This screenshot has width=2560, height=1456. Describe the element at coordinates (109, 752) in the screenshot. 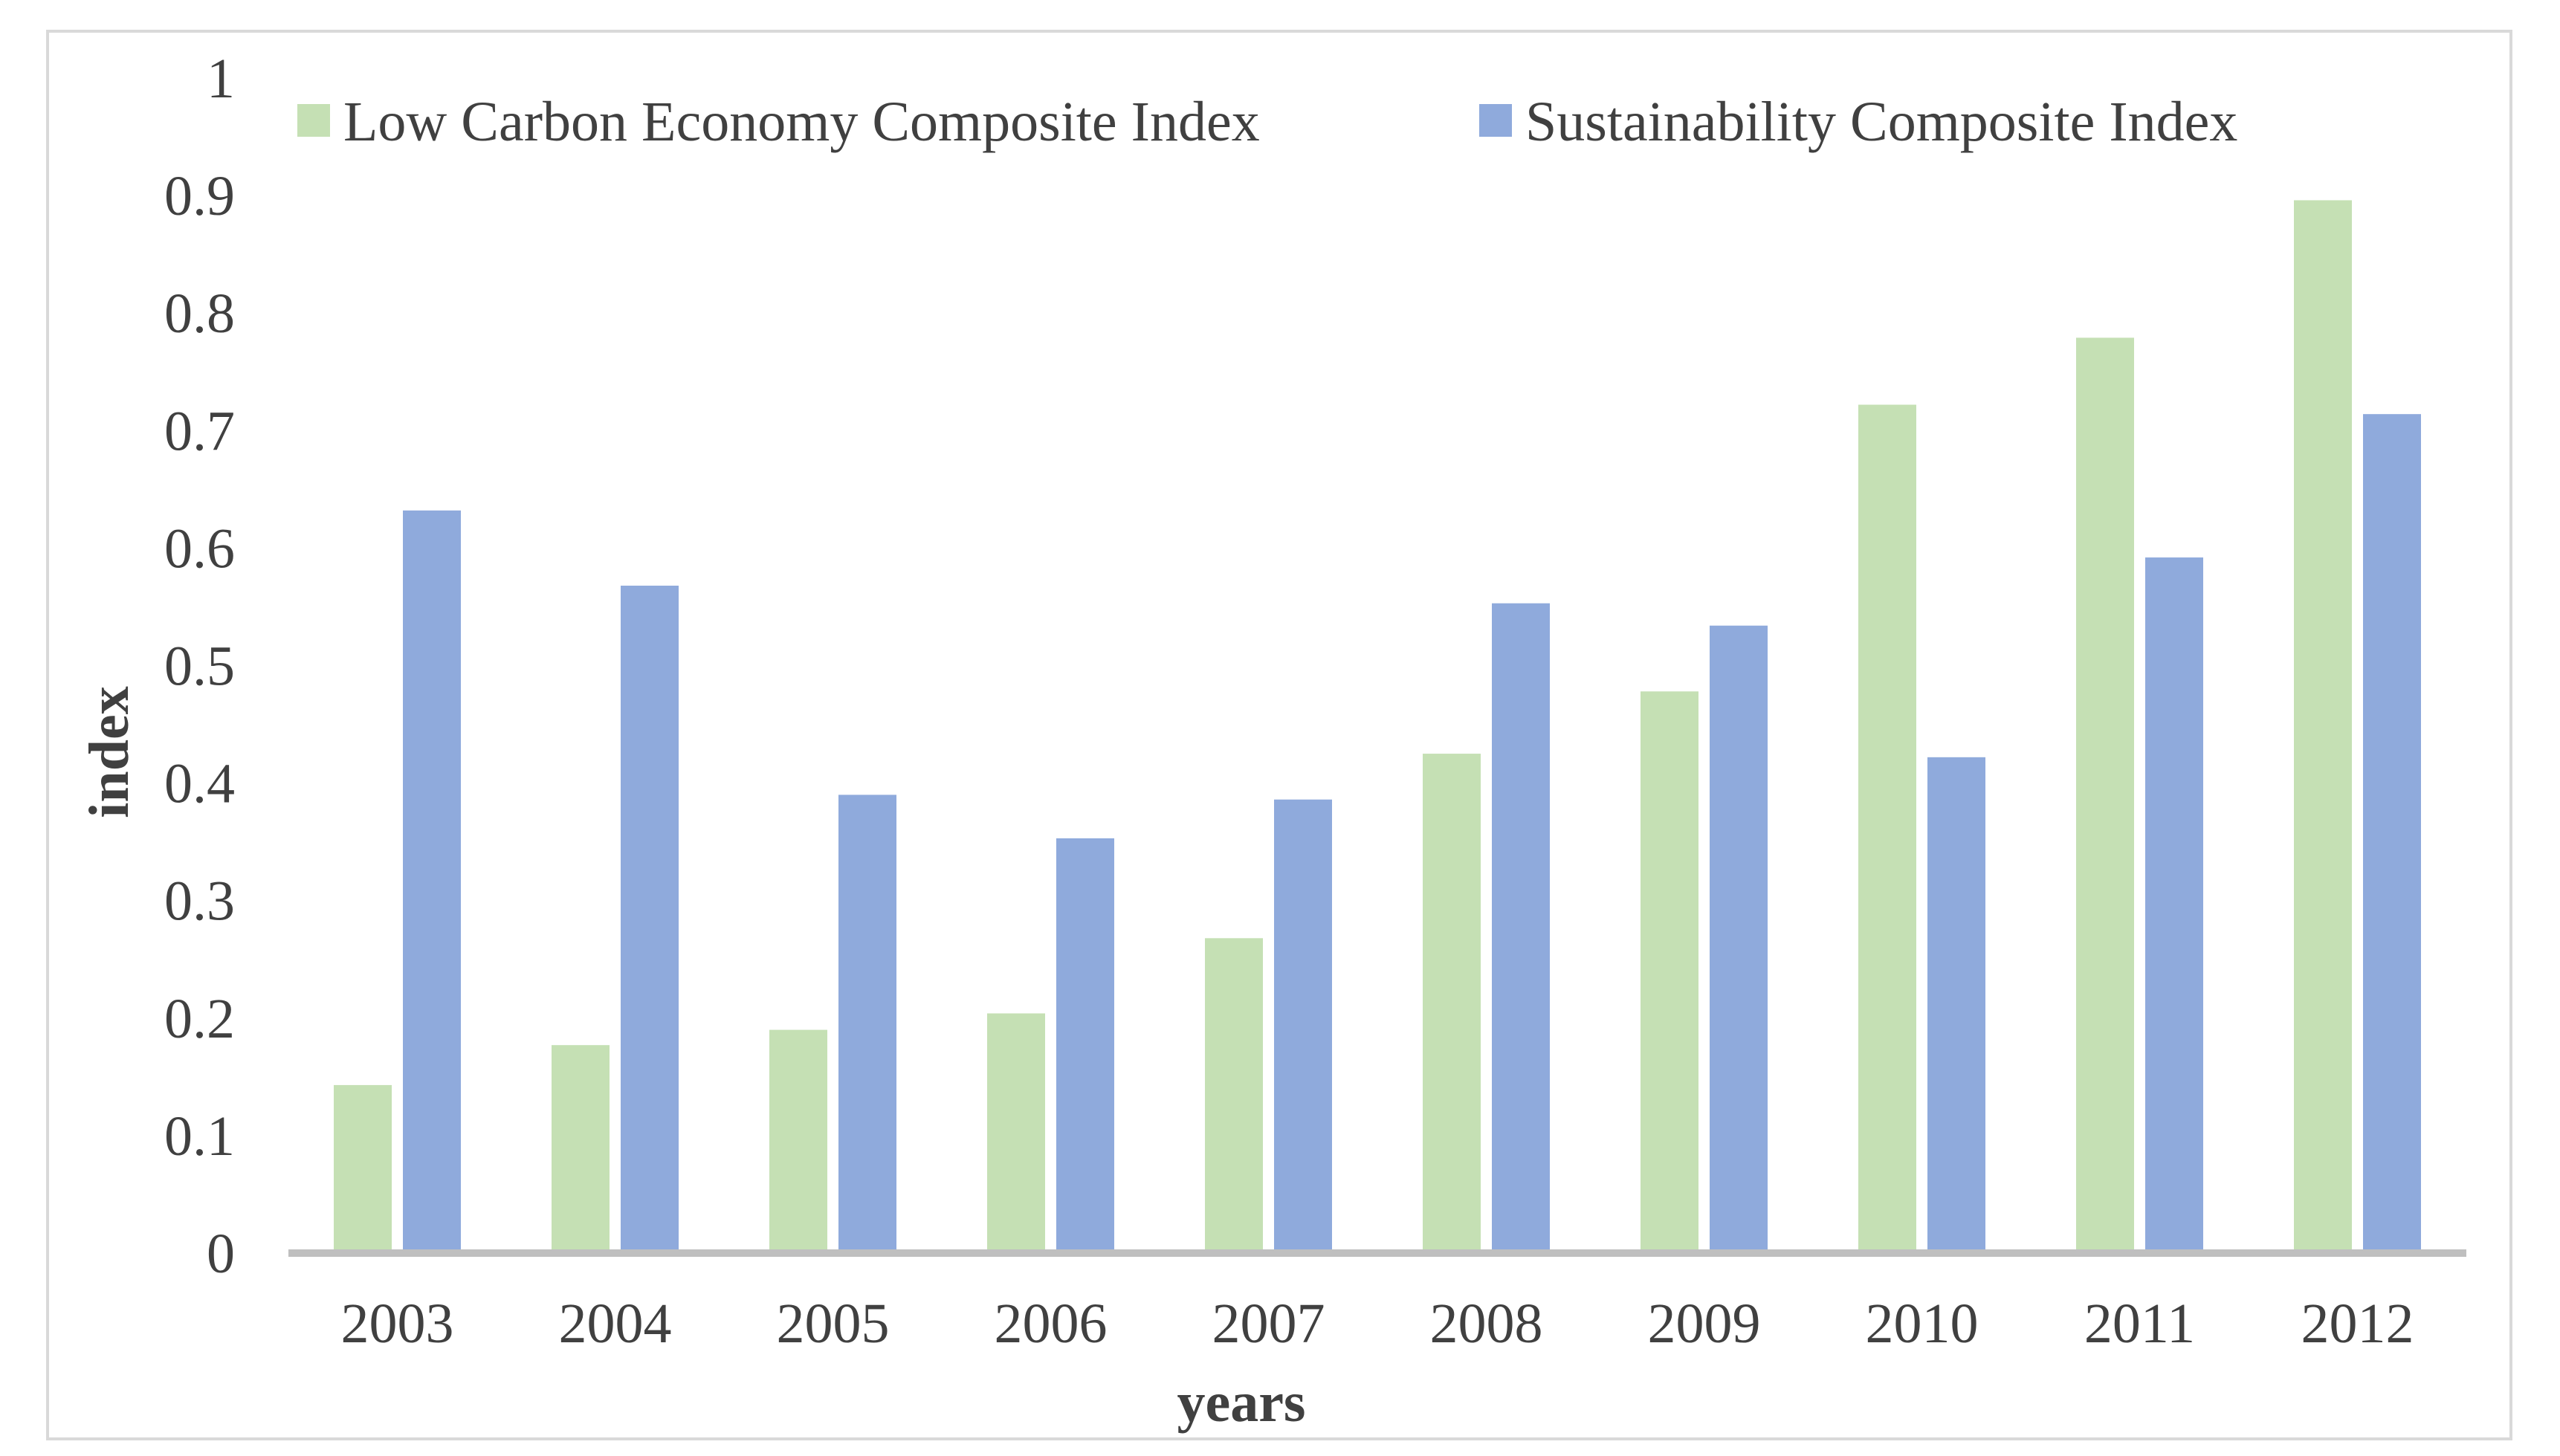

I see `y-axis-title: index` at that location.